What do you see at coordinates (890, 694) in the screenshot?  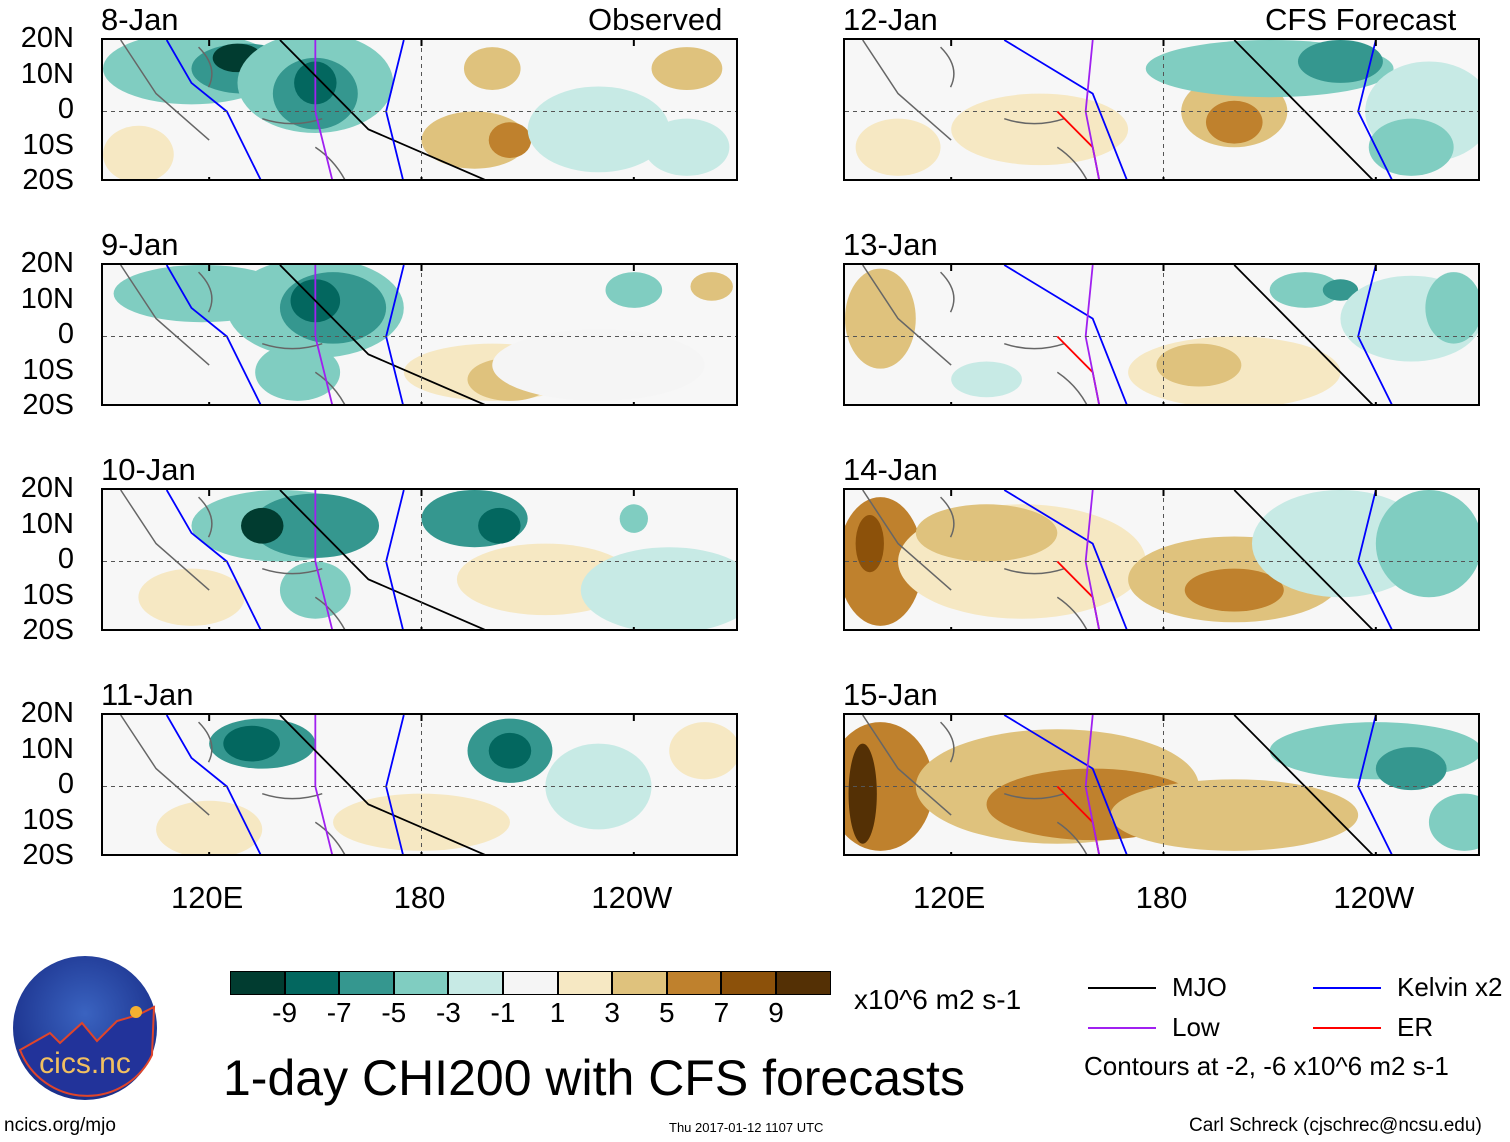 I see `panel-date: 15-Jan` at bounding box center [890, 694].